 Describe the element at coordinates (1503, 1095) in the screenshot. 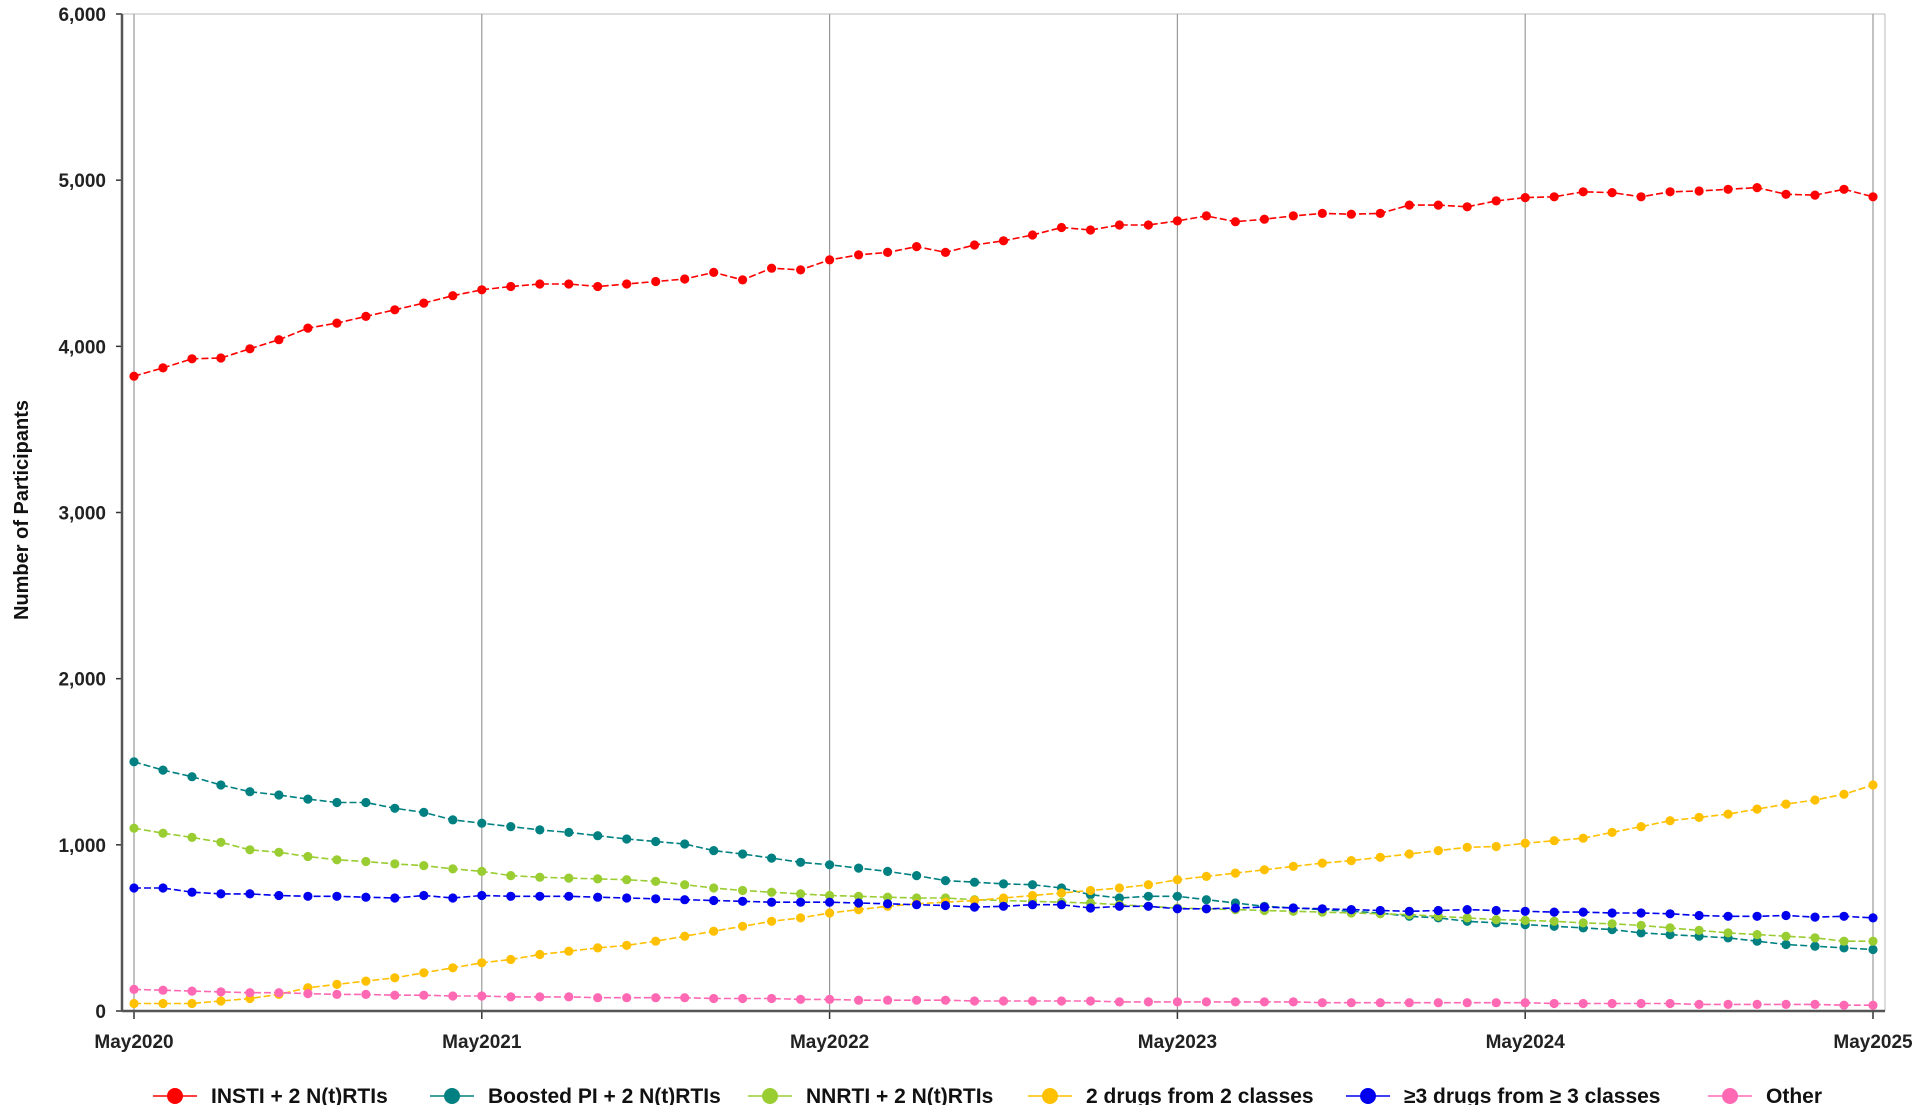

I see `legend-item-4: ≥3 drugs from ≥ 3 classes` at that location.